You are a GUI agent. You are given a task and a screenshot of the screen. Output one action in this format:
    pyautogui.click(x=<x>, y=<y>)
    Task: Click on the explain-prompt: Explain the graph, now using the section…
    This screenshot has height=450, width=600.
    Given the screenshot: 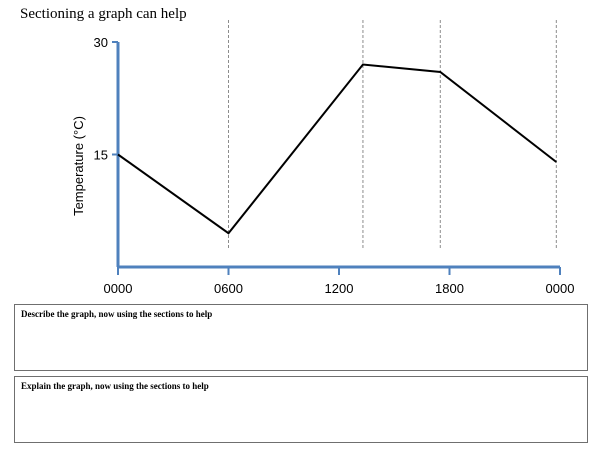 What is the action you would take?
    pyautogui.click(x=115, y=386)
    